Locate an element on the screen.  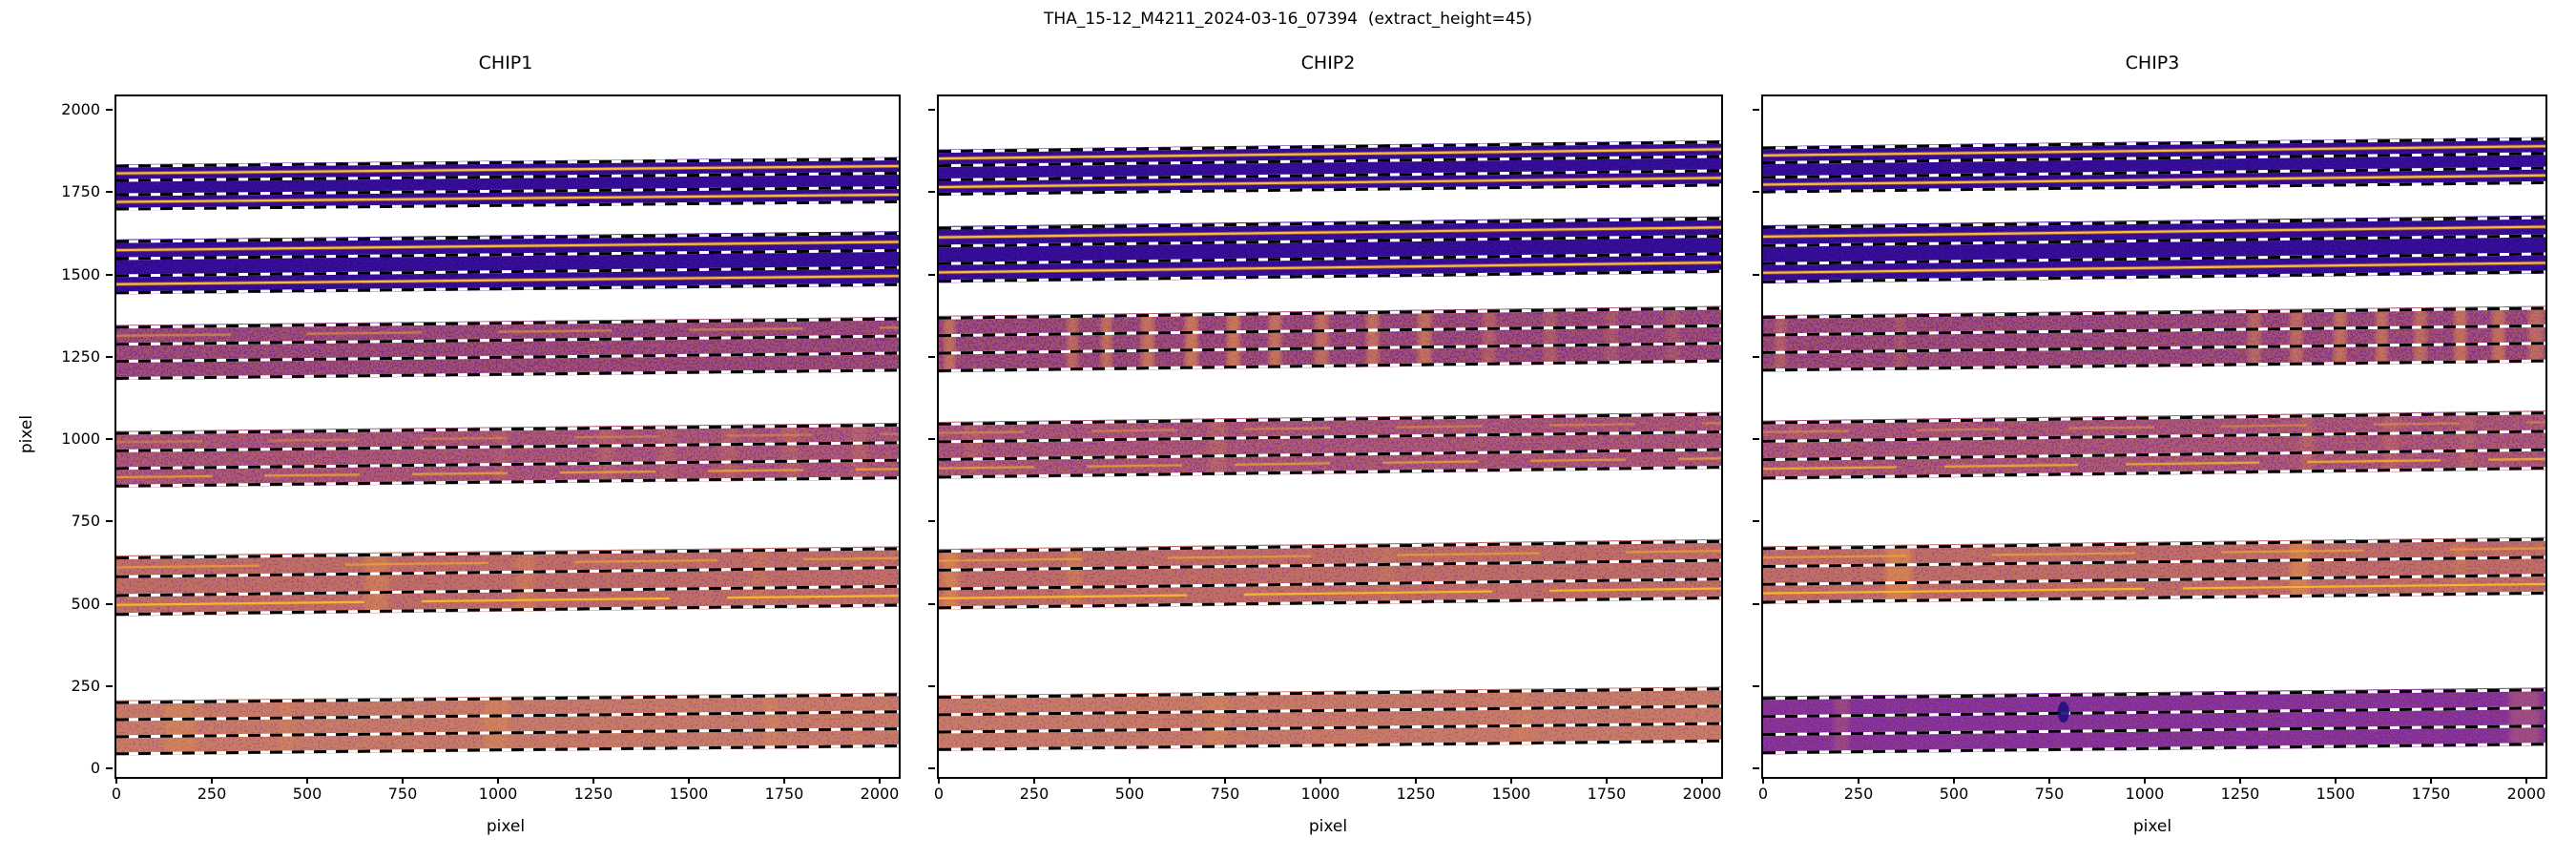
x-tick-label: 500 is located at coordinates (307, 794).